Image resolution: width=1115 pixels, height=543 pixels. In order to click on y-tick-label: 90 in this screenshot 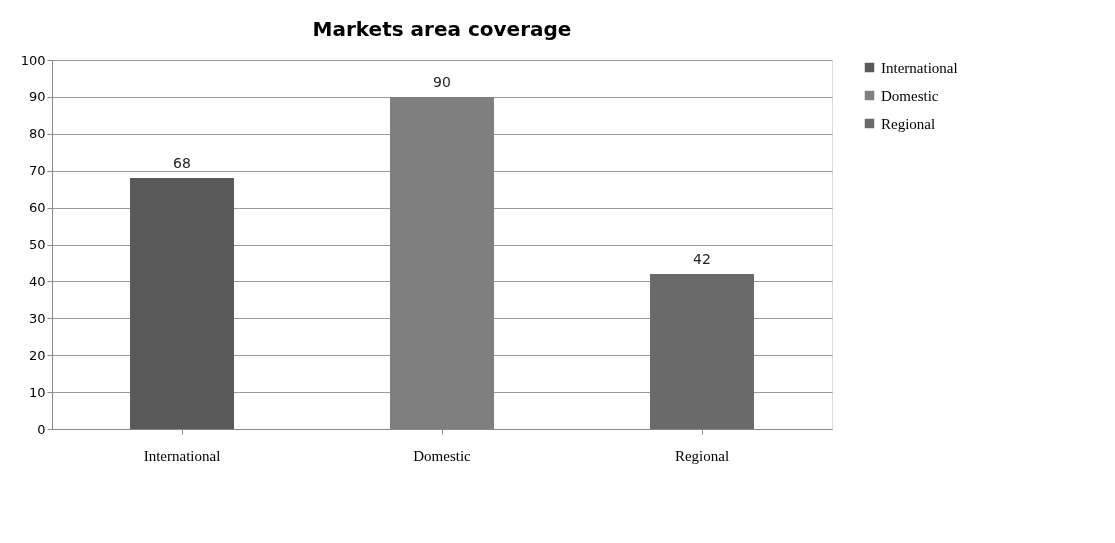, I will do `click(37, 97)`.